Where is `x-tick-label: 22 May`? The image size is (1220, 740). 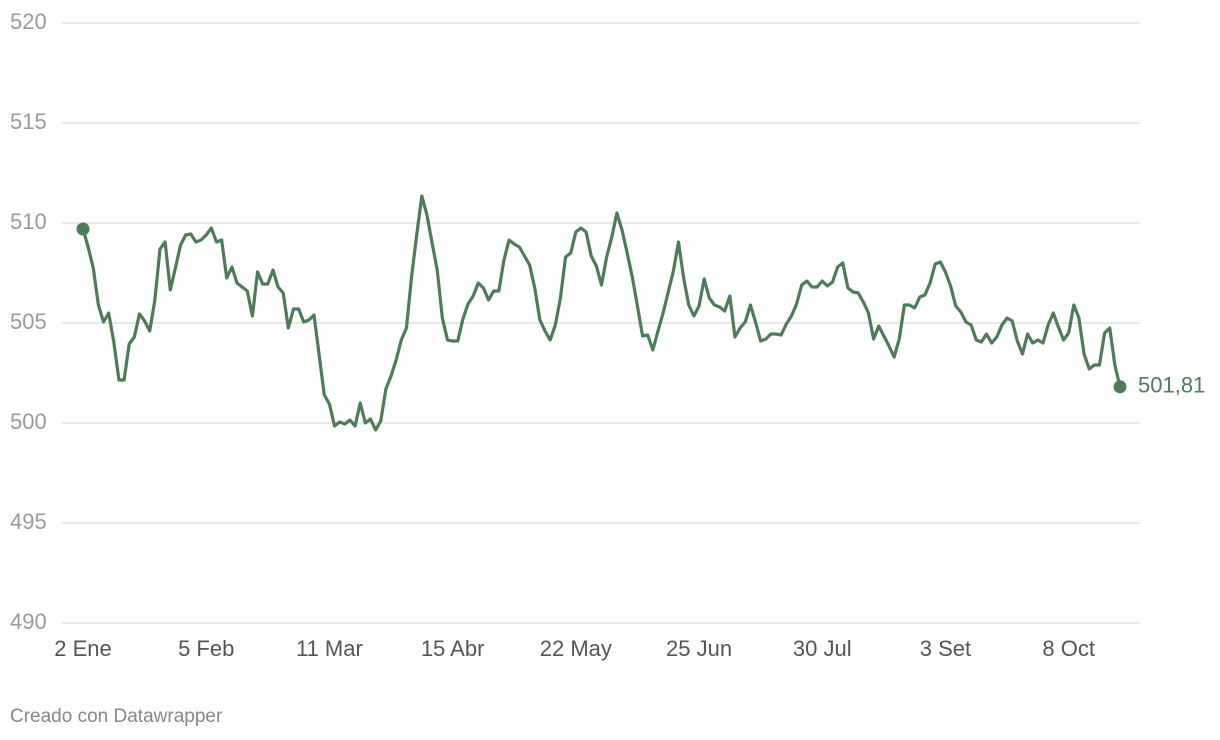
x-tick-label: 22 May is located at coordinates (576, 648).